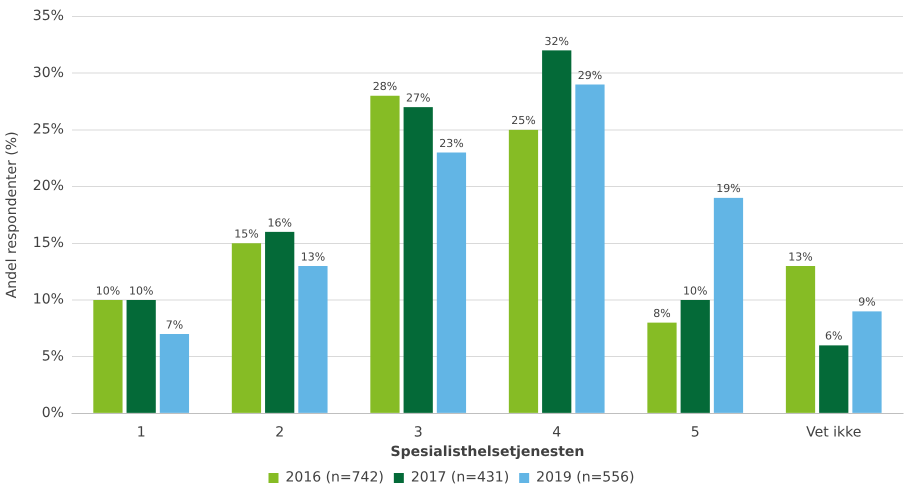 The width and height of the screenshot is (923, 495). Describe the element at coordinates (695, 432) in the screenshot. I see `x-tick-label: 5` at that location.